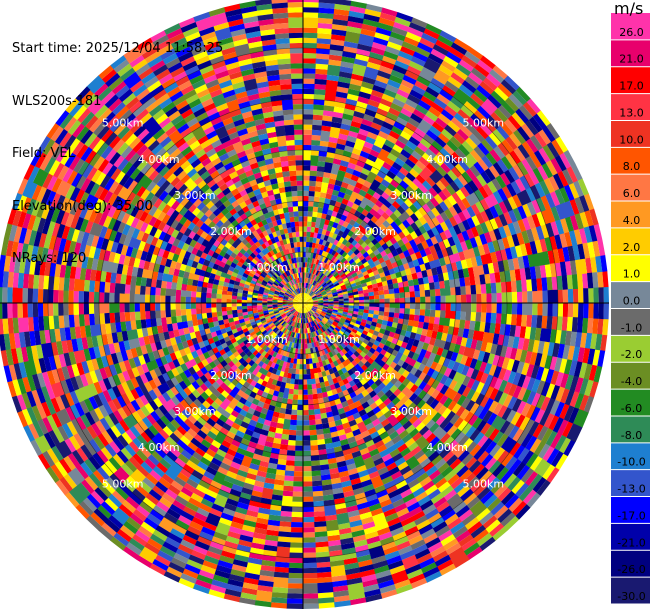  I want to click on colorbar-tick-label: -10.0, so click(631, 462).